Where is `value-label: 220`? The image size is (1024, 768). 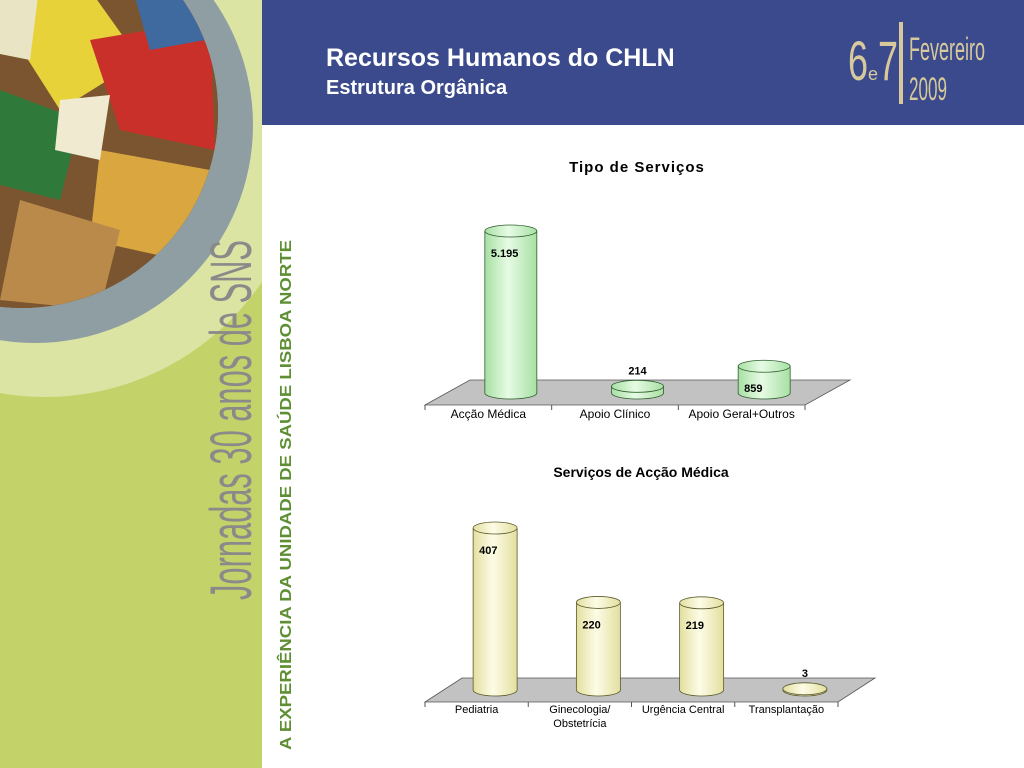
value-label: 220 is located at coordinates (591, 625).